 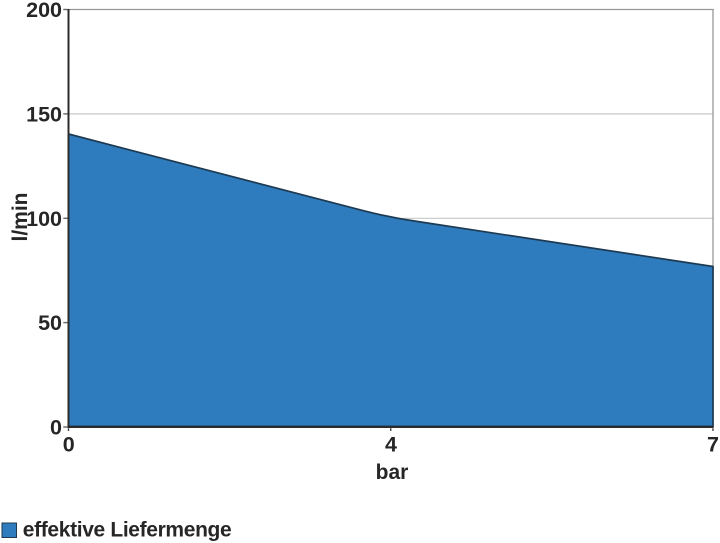 I want to click on svg-text: 150, so click(x=44, y=114).